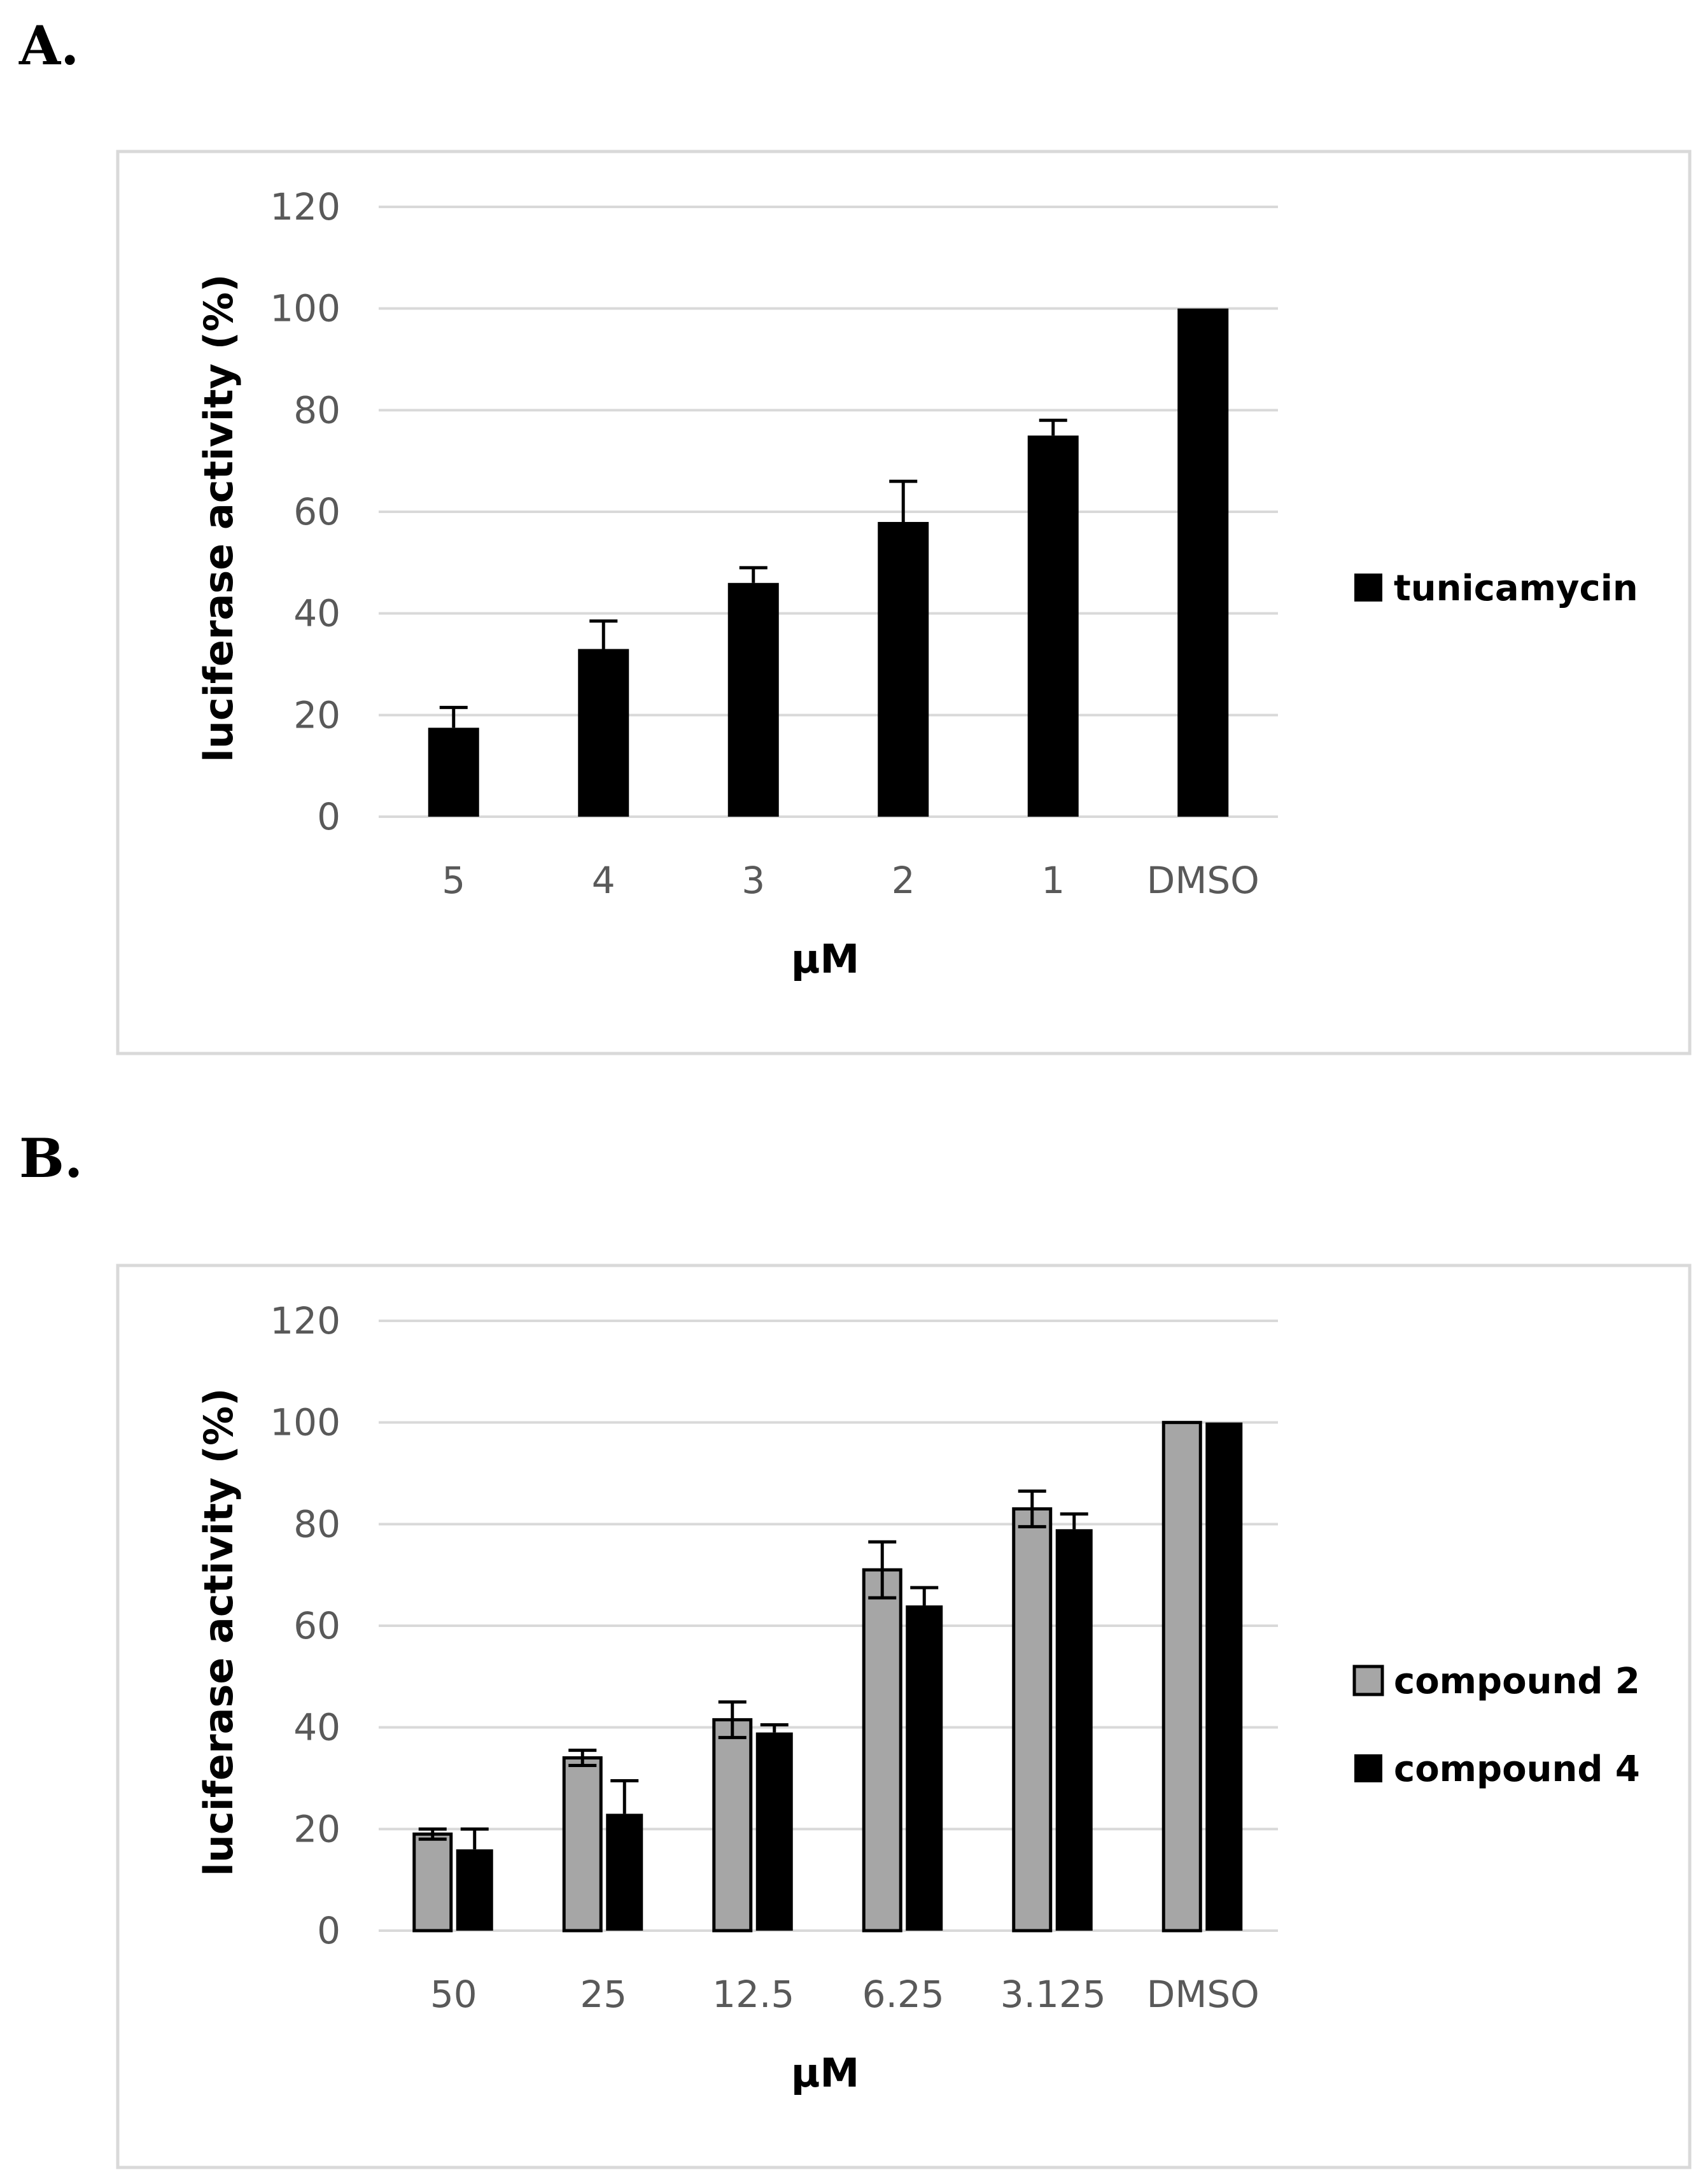  Describe the element at coordinates (1516, 588) in the screenshot. I see `legend-label: tunicamycin` at that location.